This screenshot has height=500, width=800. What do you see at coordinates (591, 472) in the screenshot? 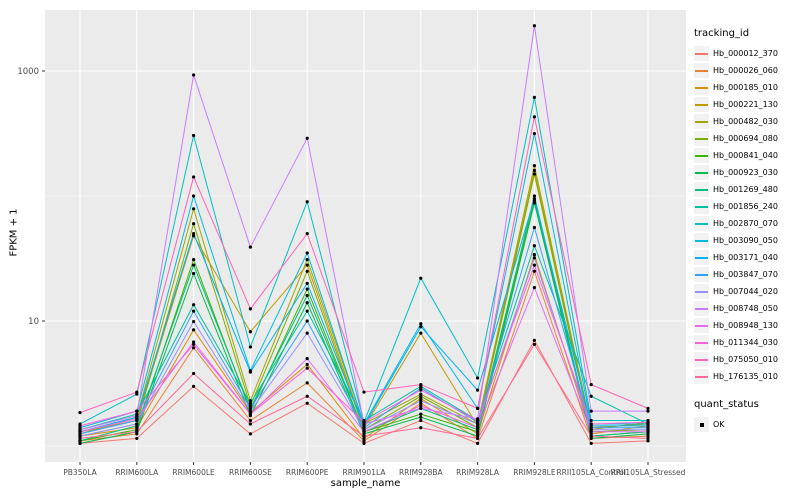
I see `x-tick-label: RRII105LA_Control` at bounding box center [591, 472].